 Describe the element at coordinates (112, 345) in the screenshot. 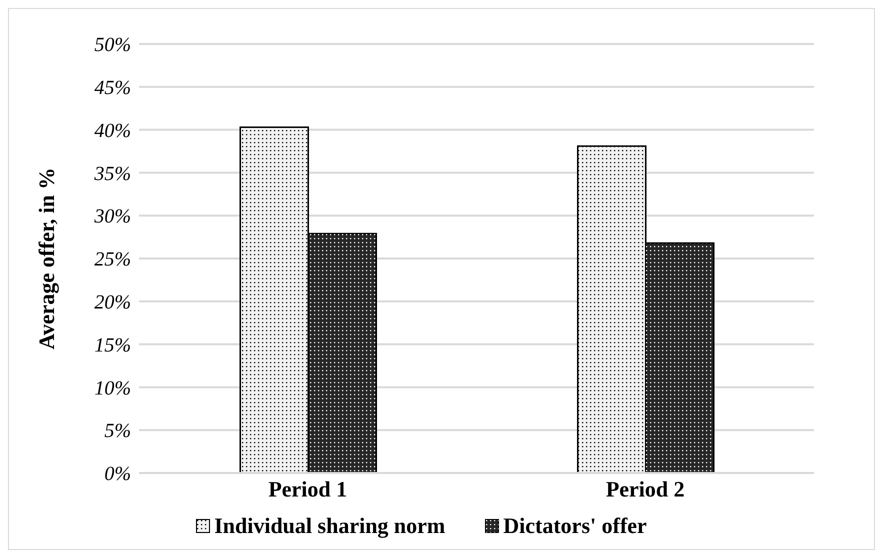

I see `y-tick-label: 15%` at that location.